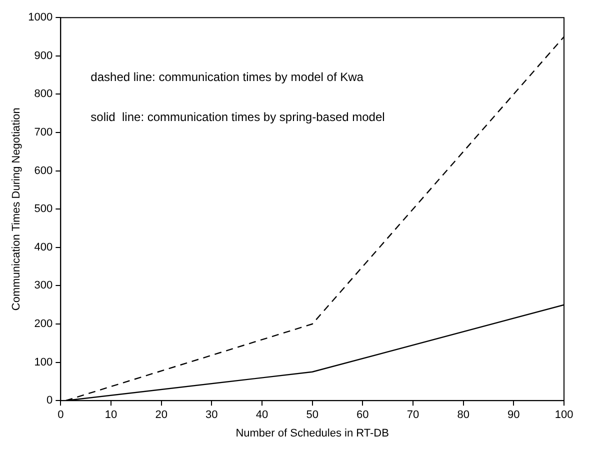  What do you see at coordinates (43, 94) in the screenshot?
I see `y-tick-label: 800` at bounding box center [43, 94].